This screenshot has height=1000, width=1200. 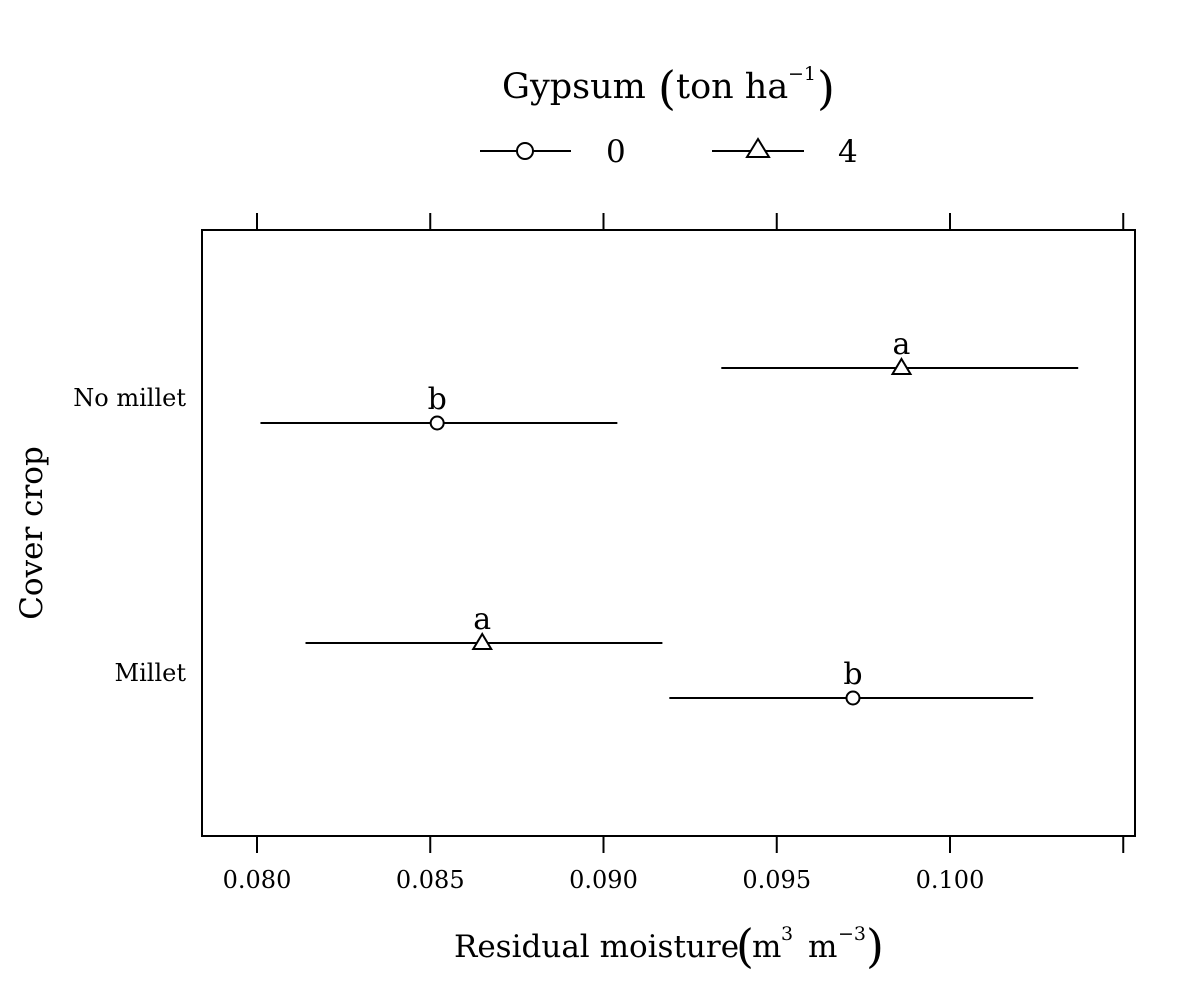 I want to click on x-axis-title-unit-m1: m, so click(x=766, y=947).